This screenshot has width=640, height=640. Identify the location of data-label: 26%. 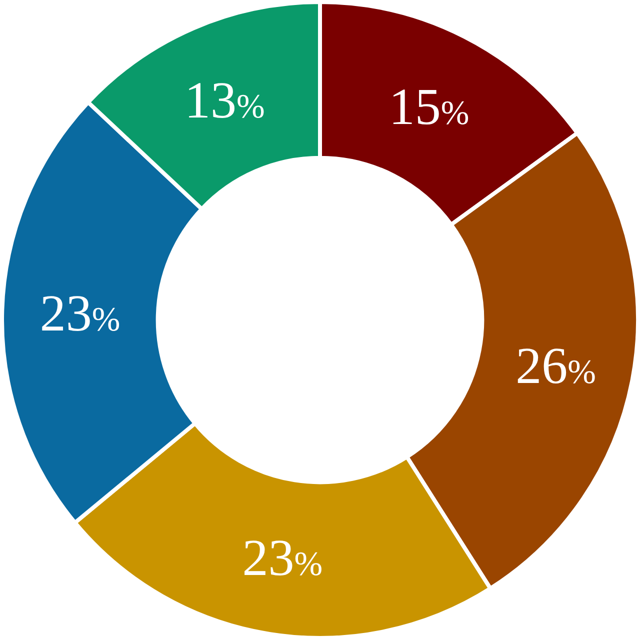
(556, 366).